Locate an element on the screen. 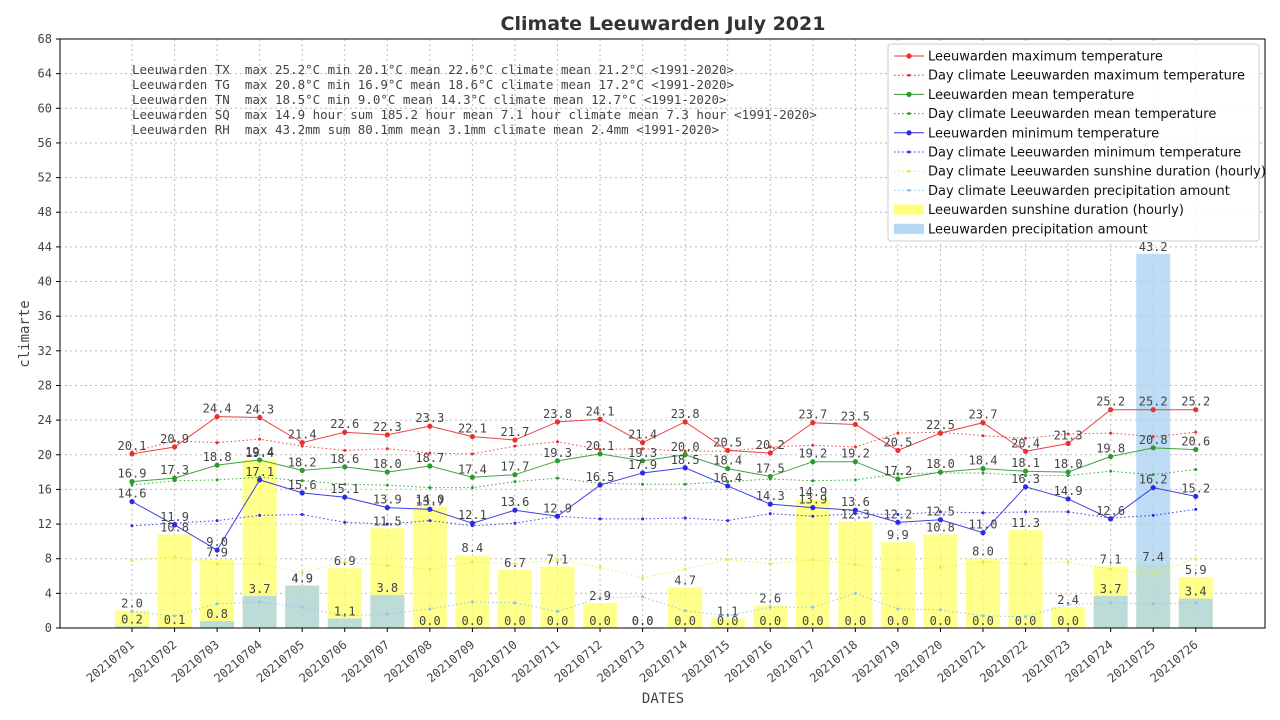 The image size is (1280, 720). y-tick-label: 56 is located at coordinates (45, 143).